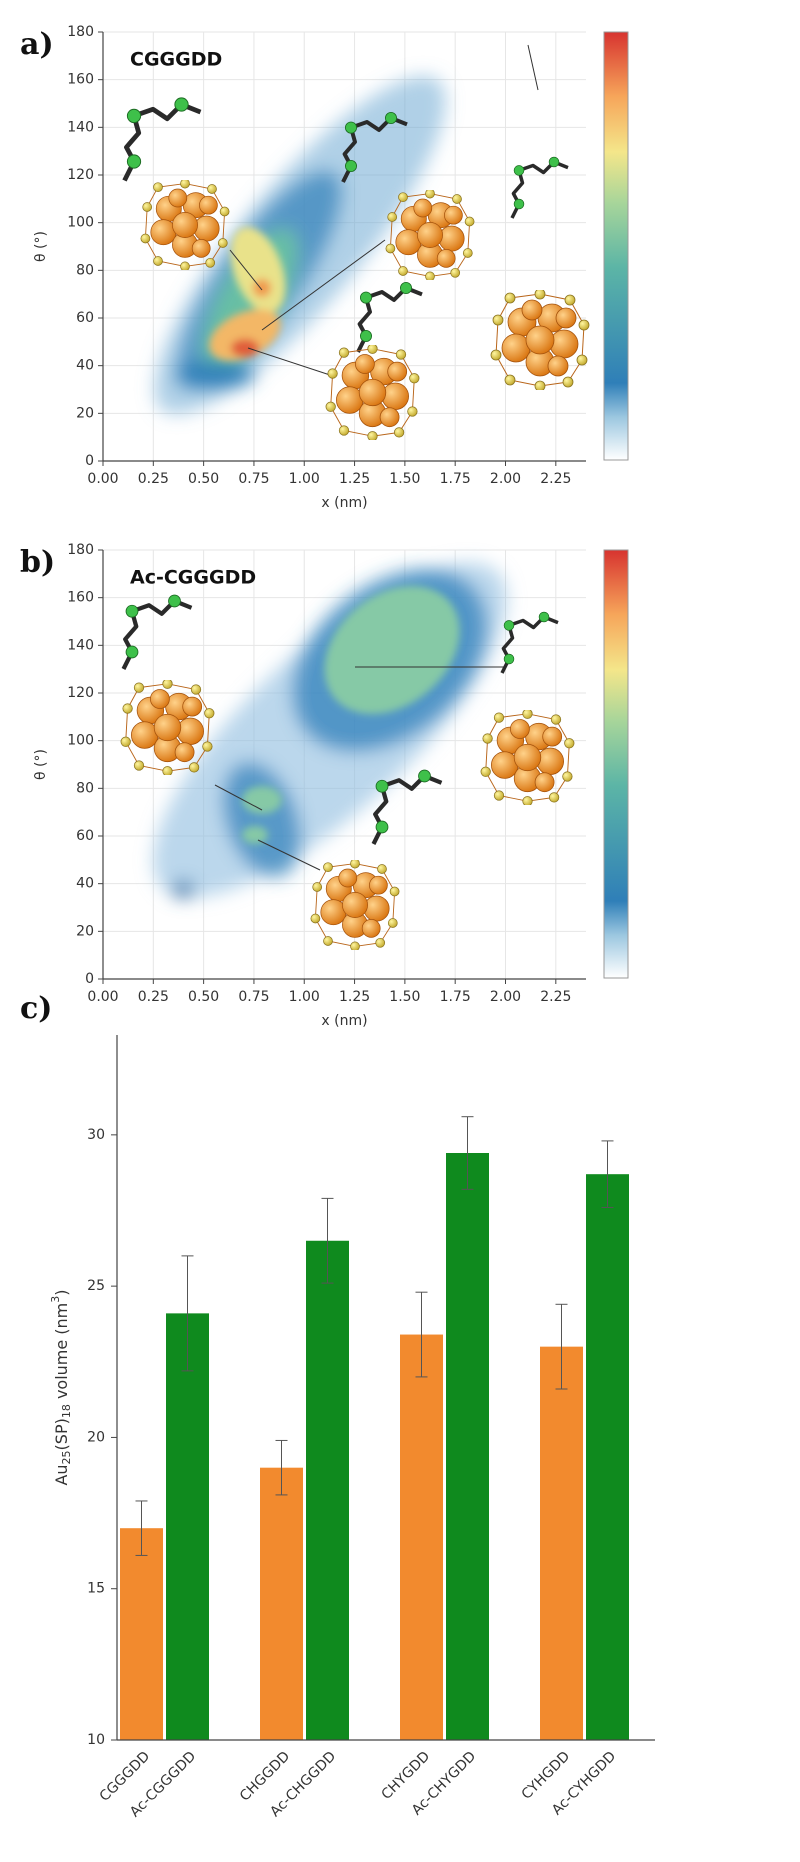 Image resolution: width=800 pixels, height=1862 pixels. What do you see at coordinates (61, 1474) in the screenshot?
I see `y-axis-label-part: Au` at bounding box center [61, 1474].